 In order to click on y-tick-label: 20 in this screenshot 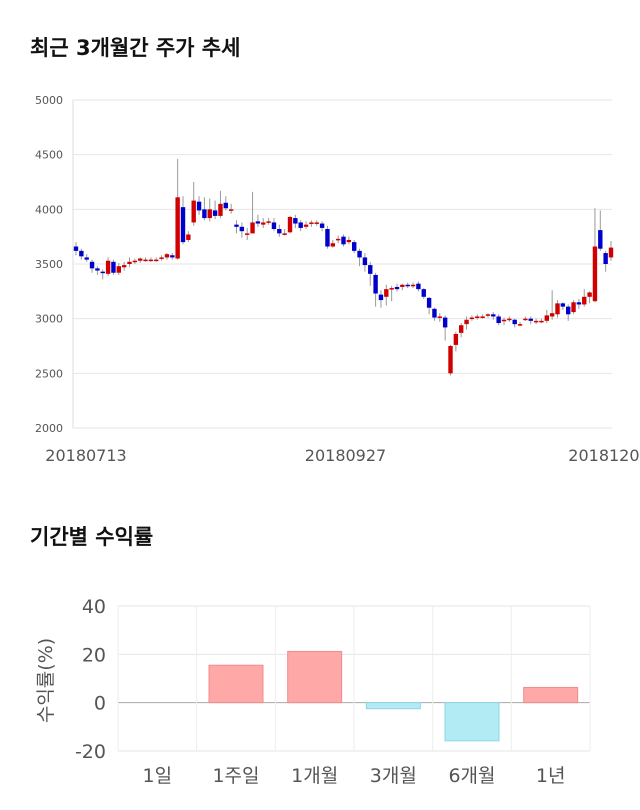, I will do `click(94, 655)`.